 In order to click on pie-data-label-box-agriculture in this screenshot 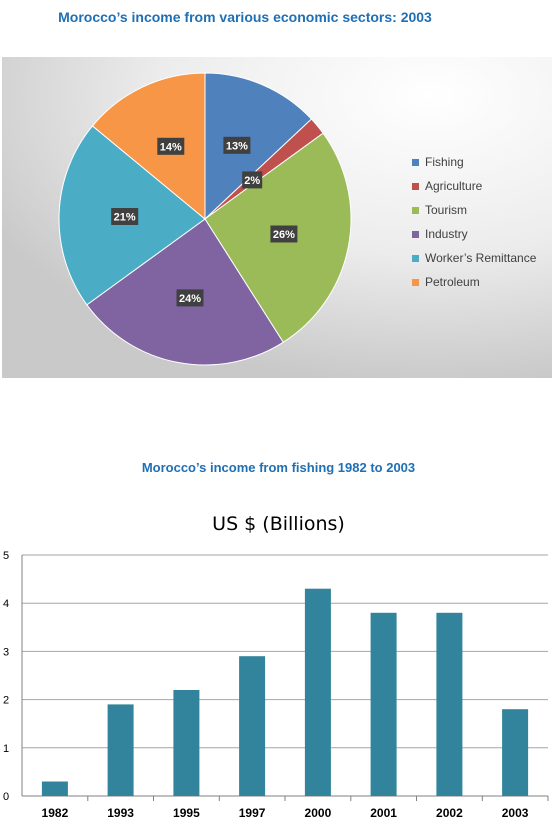, I will do `click(252, 180)`.